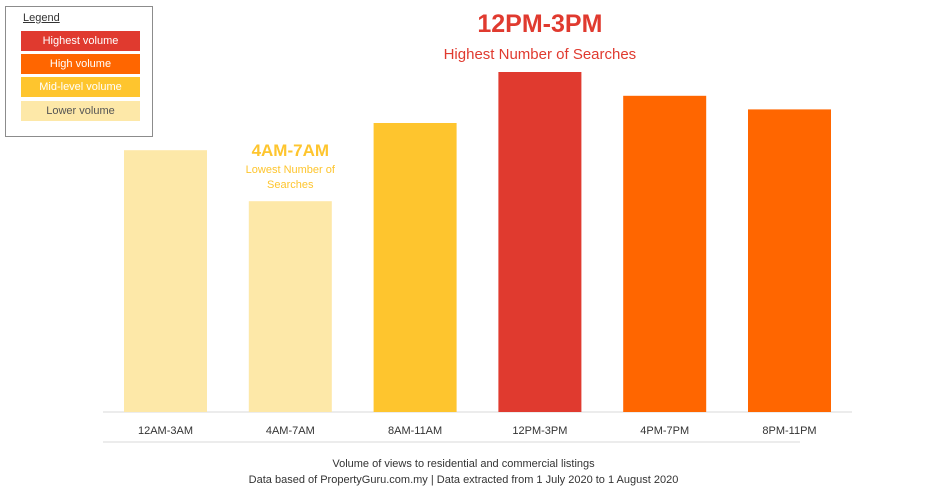 Image resolution: width=927 pixels, height=489 pixels. Describe the element at coordinates (789, 431) in the screenshot. I see `x-tick-label-8pm-11pm: 8PM-11PM` at that location.